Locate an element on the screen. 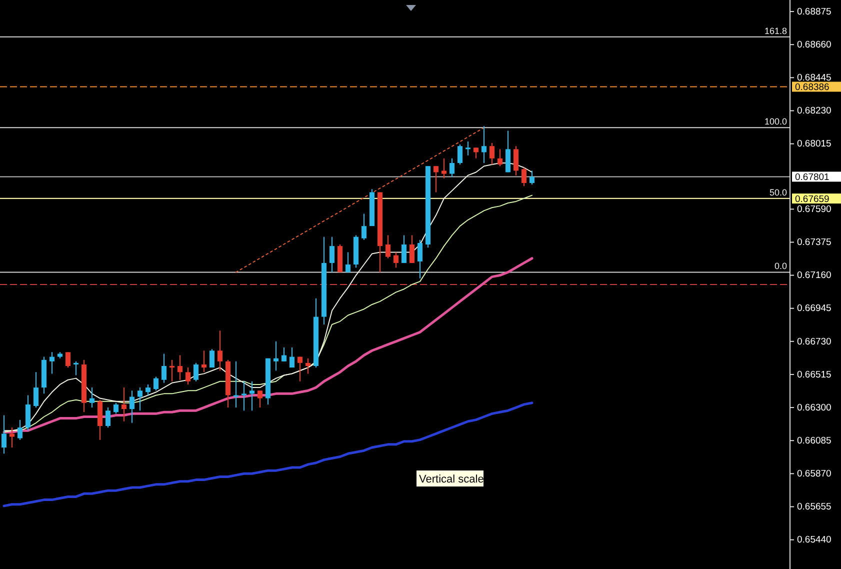 The height and width of the screenshot is (569, 841). annotation: 100.0 is located at coordinates (775, 121).